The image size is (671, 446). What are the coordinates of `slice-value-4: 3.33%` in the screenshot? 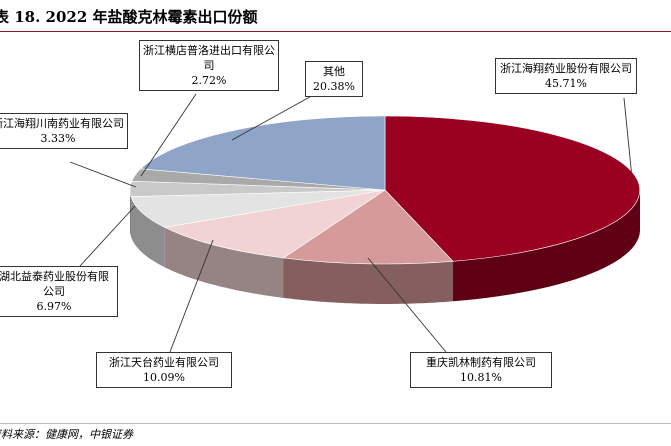 It's located at (58, 138).